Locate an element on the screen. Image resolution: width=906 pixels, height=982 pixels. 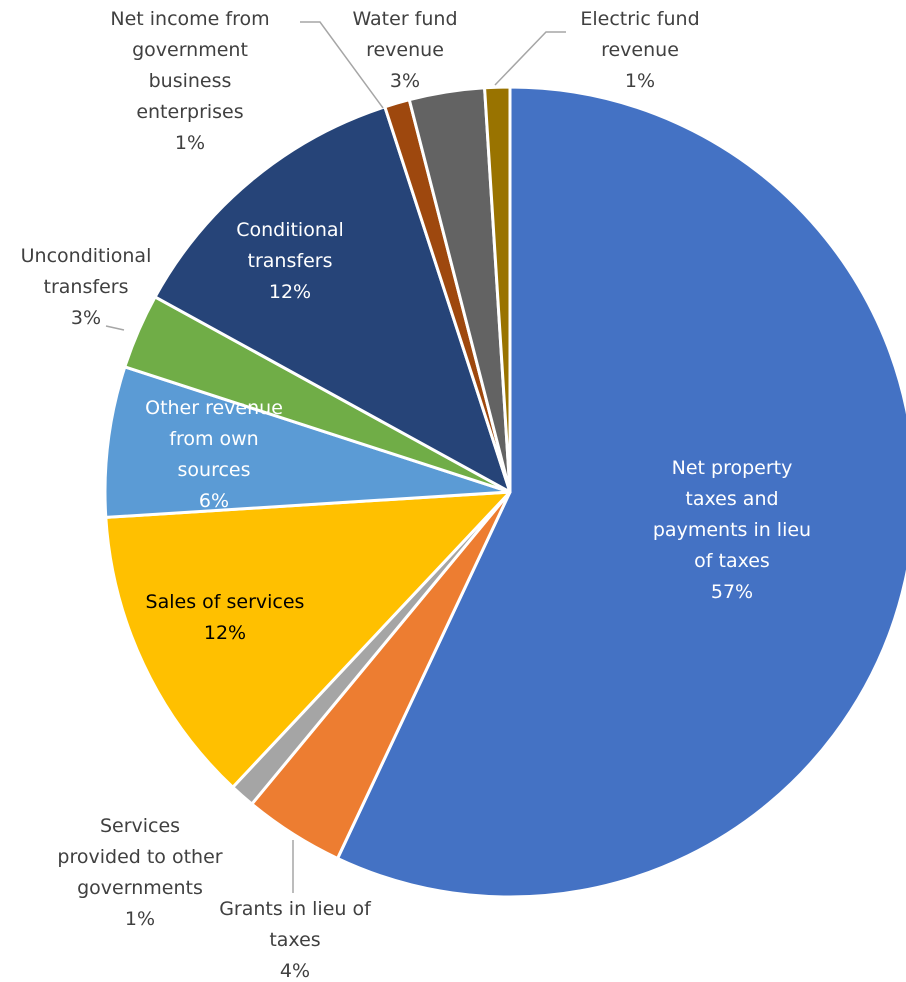
label-water-fund-revenue: Water fund revenue 3% is located at coordinates (404, 50).